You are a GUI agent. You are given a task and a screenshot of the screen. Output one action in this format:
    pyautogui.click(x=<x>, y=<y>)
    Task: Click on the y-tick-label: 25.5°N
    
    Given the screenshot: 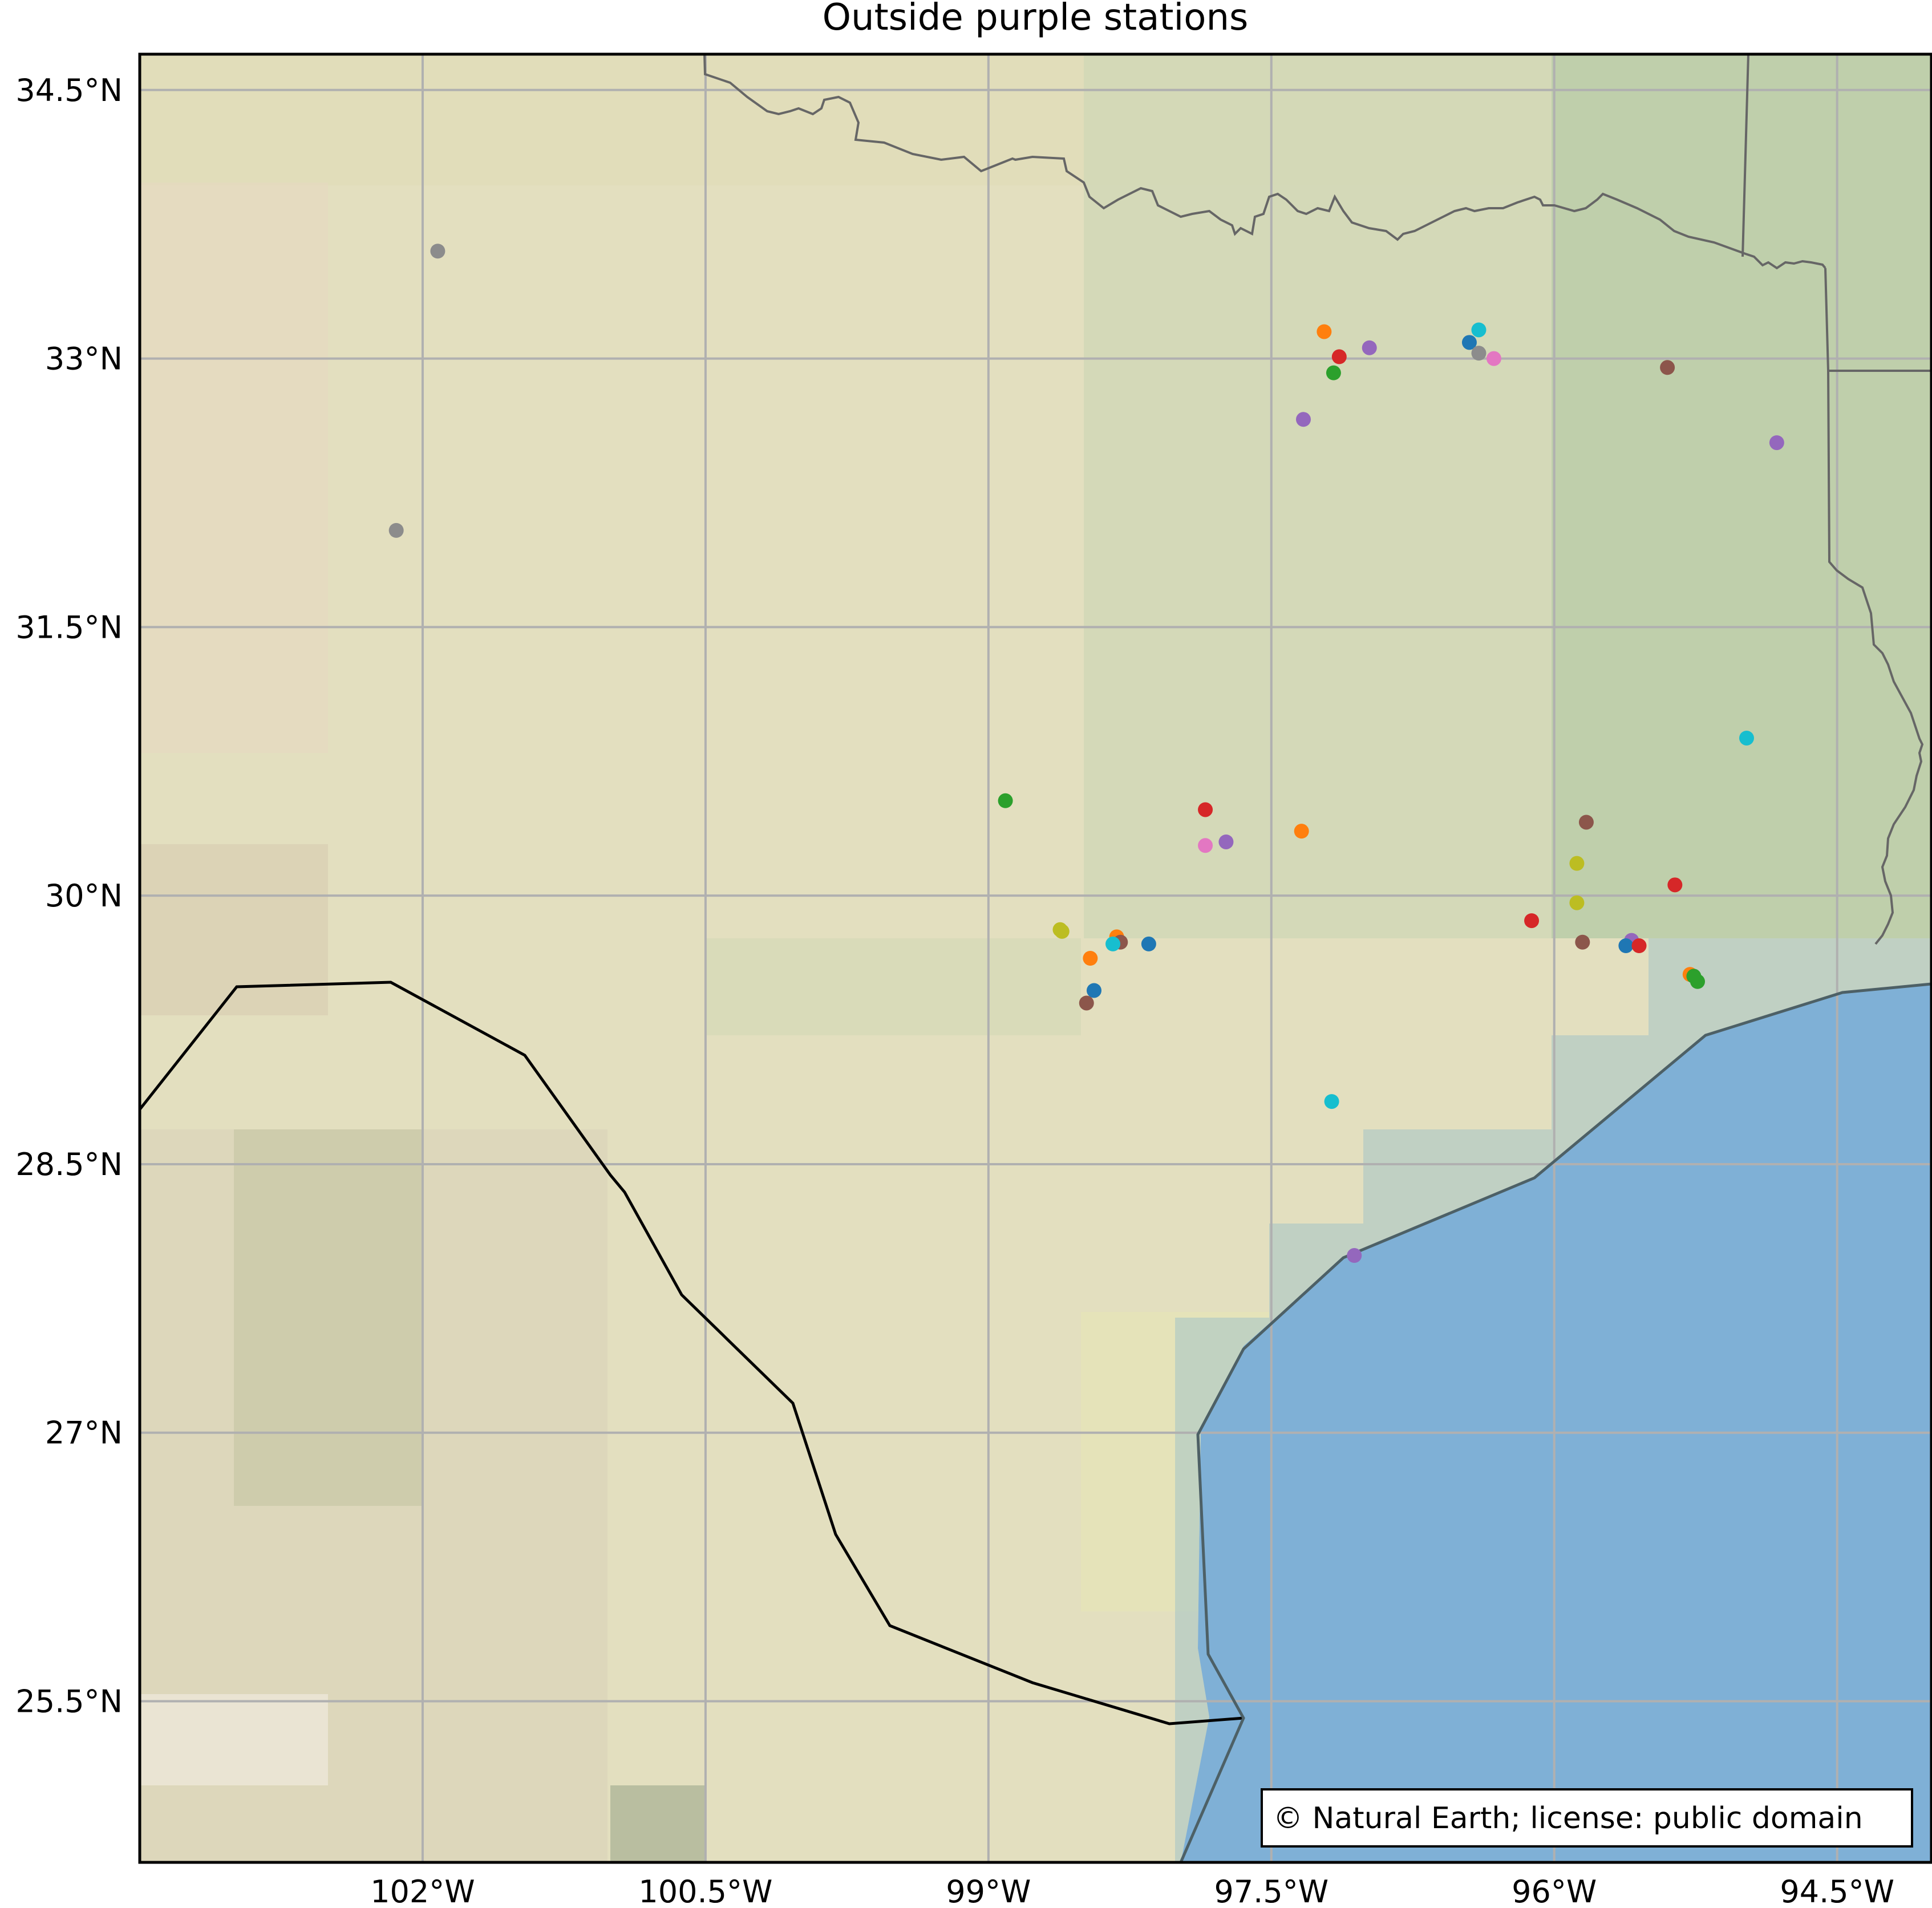 What is the action you would take?
    pyautogui.click(x=69, y=1702)
    